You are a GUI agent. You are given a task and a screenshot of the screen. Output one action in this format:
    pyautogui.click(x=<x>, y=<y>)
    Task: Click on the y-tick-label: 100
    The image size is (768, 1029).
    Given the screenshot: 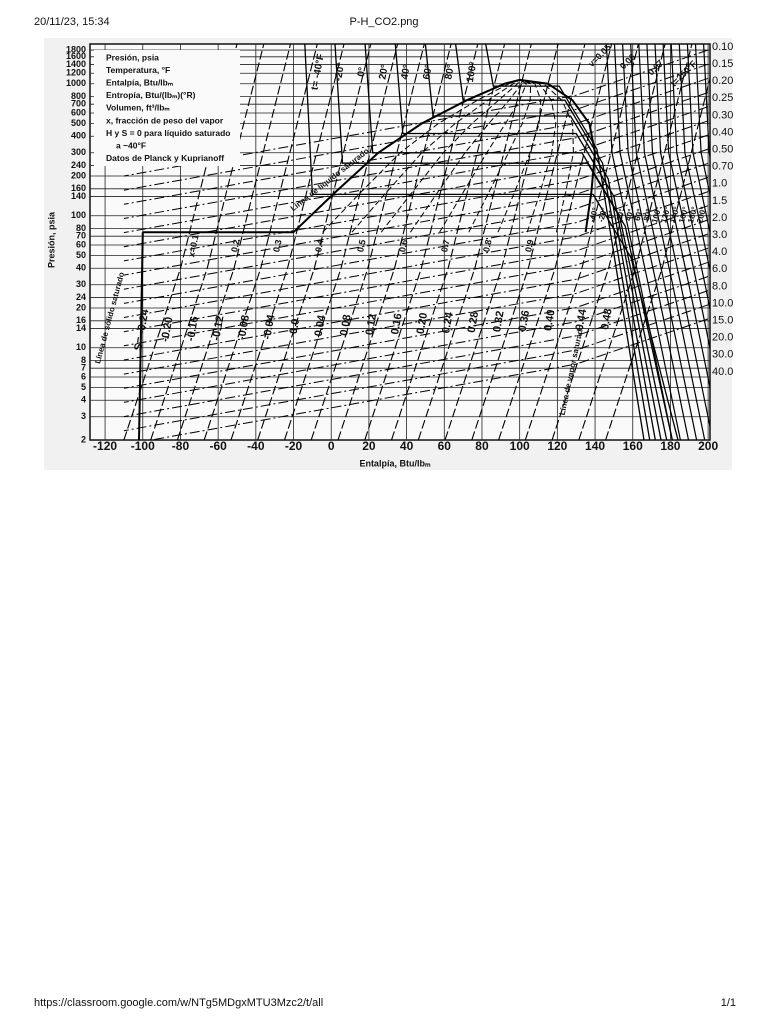 What is the action you would take?
    pyautogui.click(x=78, y=215)
    